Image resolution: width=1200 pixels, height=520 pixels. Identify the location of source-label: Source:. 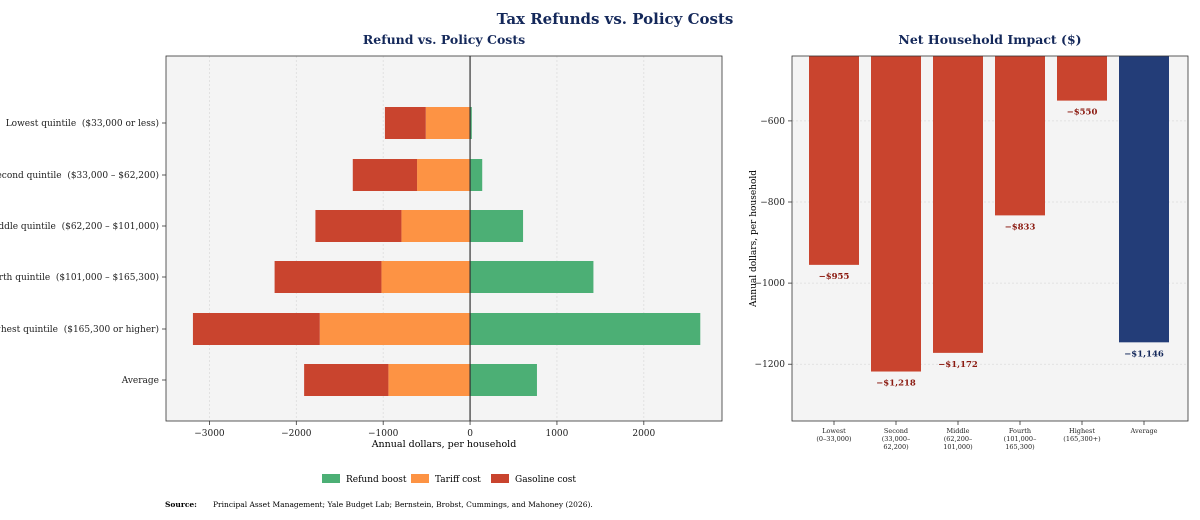
(181, 504).